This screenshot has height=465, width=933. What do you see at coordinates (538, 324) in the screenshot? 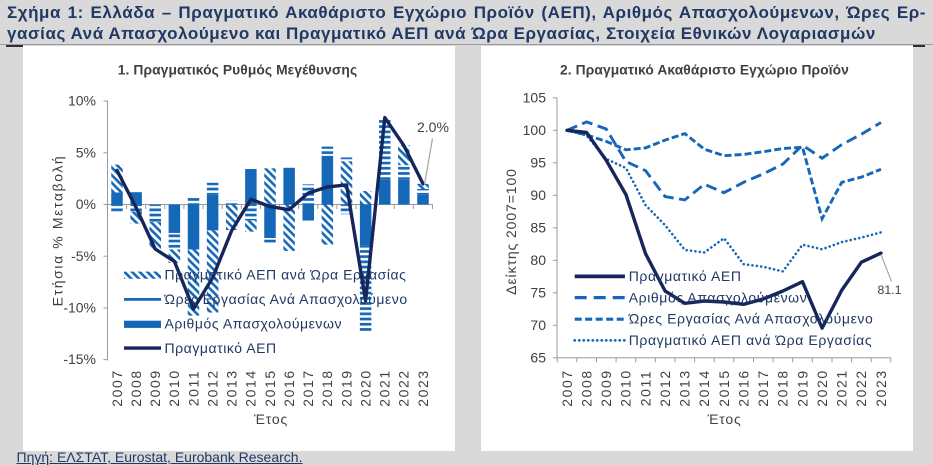
I see `svg-text: 70` at bounding box center [538, 324].